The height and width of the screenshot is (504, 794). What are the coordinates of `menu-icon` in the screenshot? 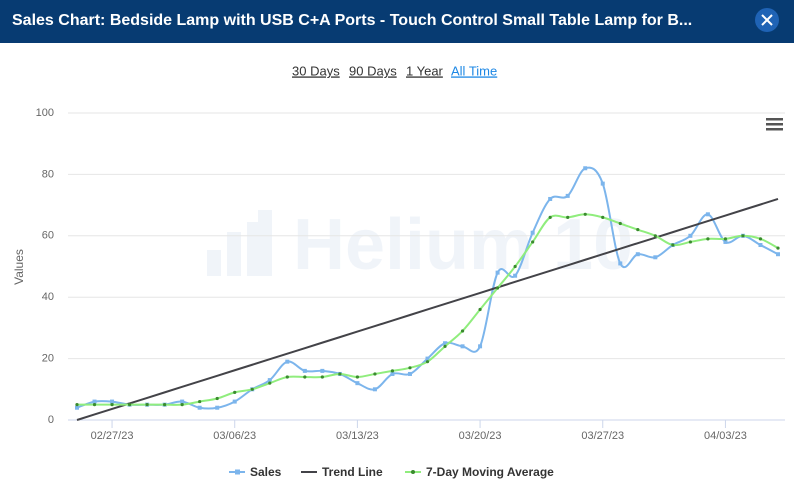 It's located at (774, 124).